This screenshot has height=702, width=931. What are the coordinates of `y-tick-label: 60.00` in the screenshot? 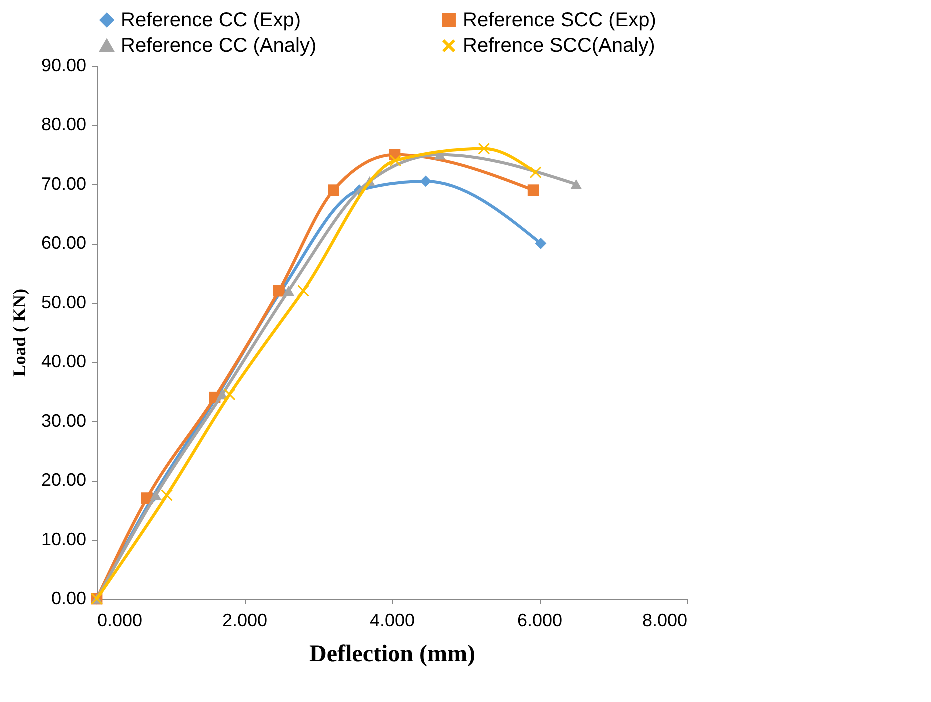 It's located at (63, 243).